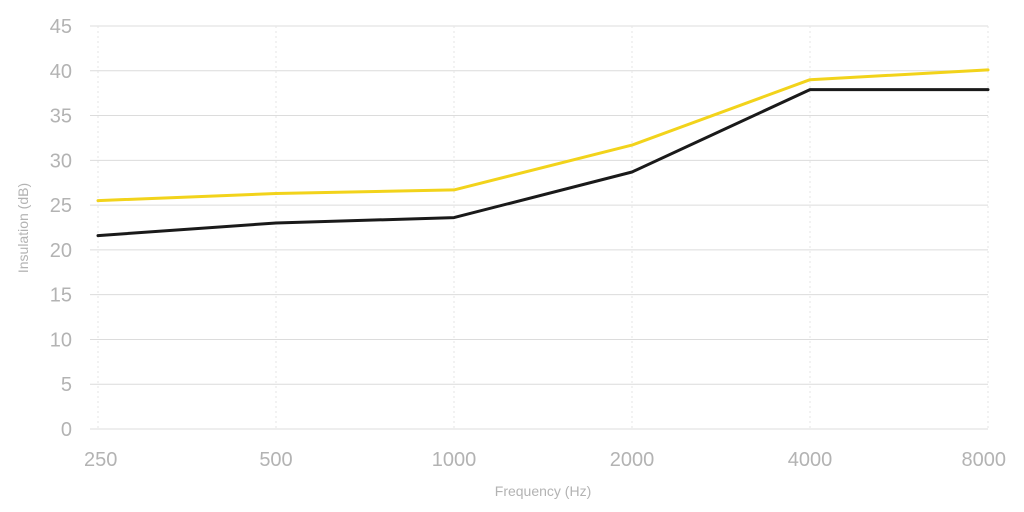 The width and height of the screenshot is (1024, 512). I want to click on y-tick-label: 10, so click(61, 340).